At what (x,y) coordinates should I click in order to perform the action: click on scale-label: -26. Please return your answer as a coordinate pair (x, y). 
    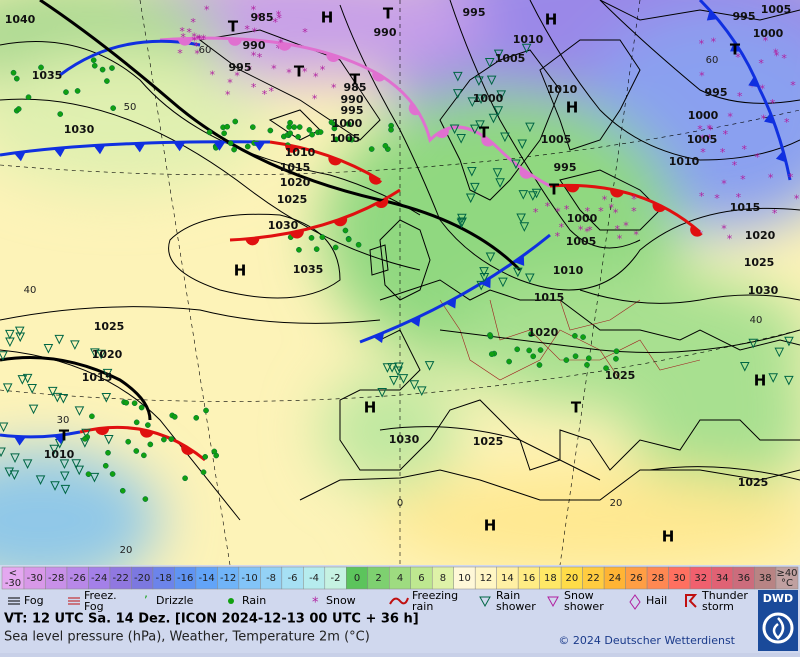
    Looking at the image, I should click on (78, 578).